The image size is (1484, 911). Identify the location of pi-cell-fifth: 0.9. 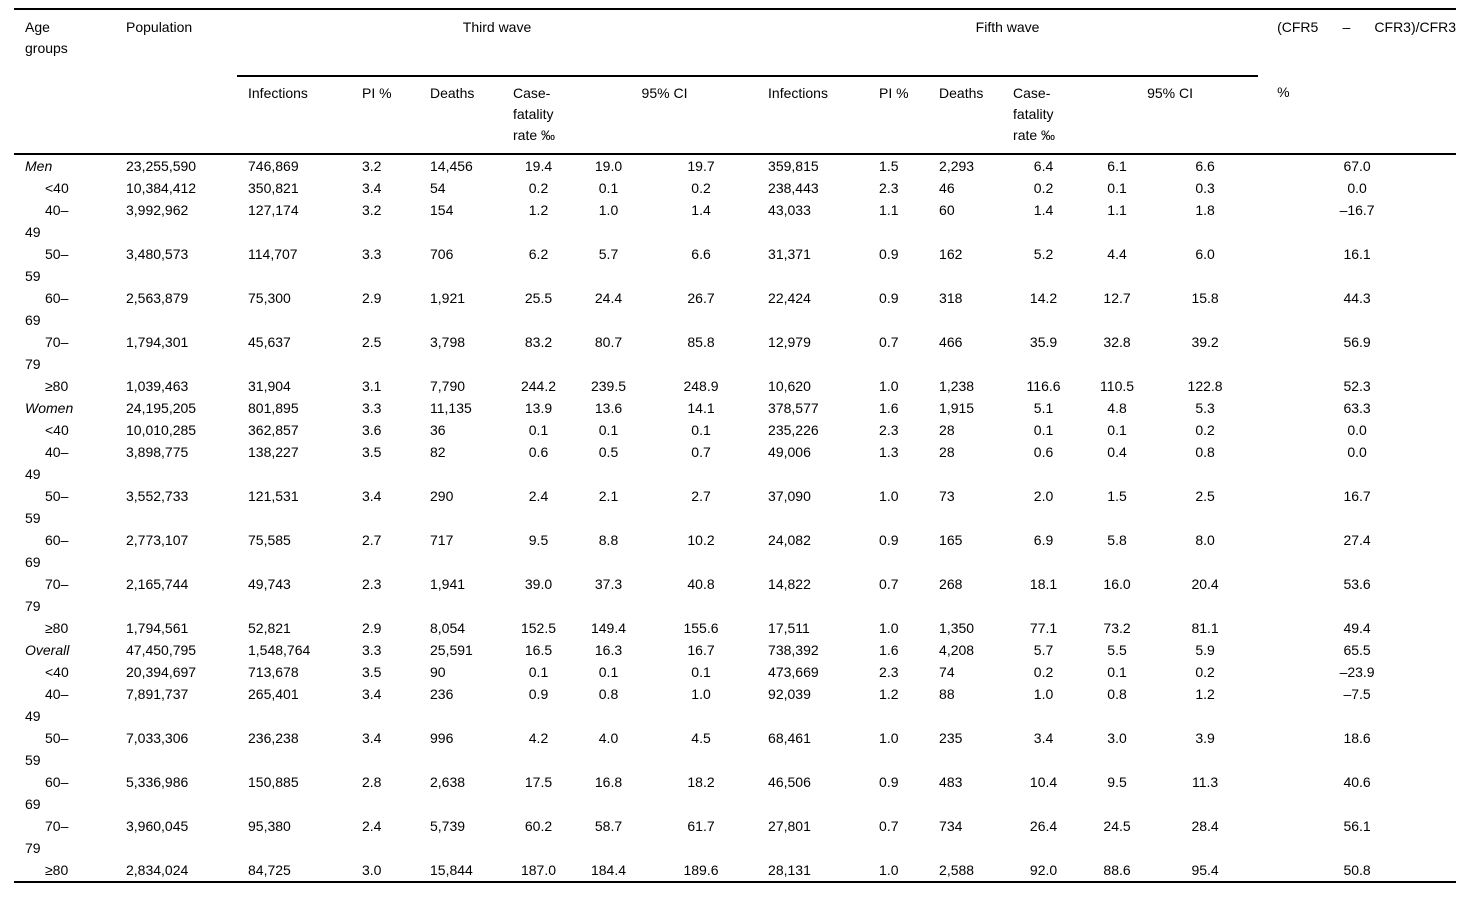
(889, 298).